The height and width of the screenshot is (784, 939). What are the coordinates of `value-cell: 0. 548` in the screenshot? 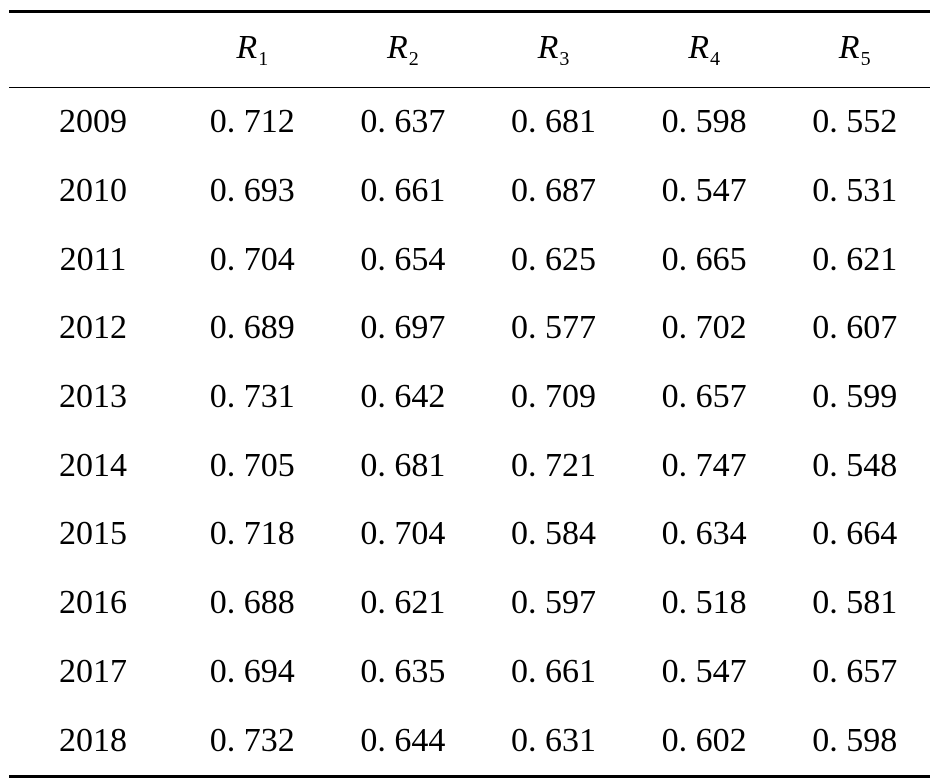 It's located at (855, 465).